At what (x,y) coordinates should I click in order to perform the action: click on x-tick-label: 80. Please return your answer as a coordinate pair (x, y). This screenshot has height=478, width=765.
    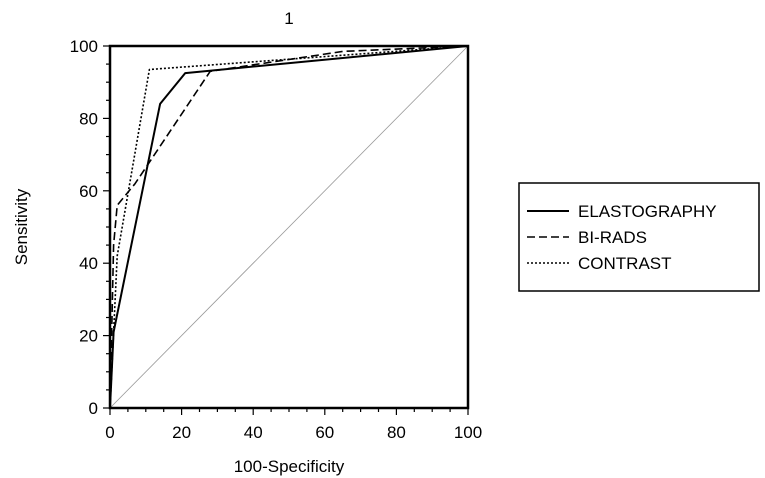
    Looking at the image, I should click on (396, 432).